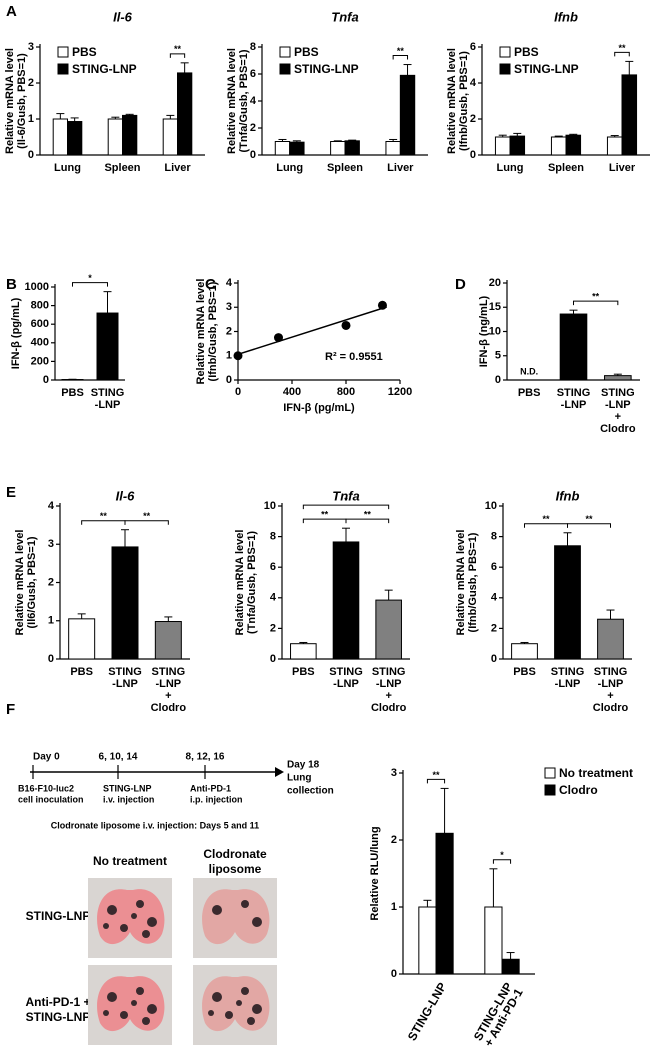 Image resolution: width=662 pixels, height=1058 pixels. Describe the element at coordinates (210, 284) in the screenshot. I see `panel-letter: C` at that location.